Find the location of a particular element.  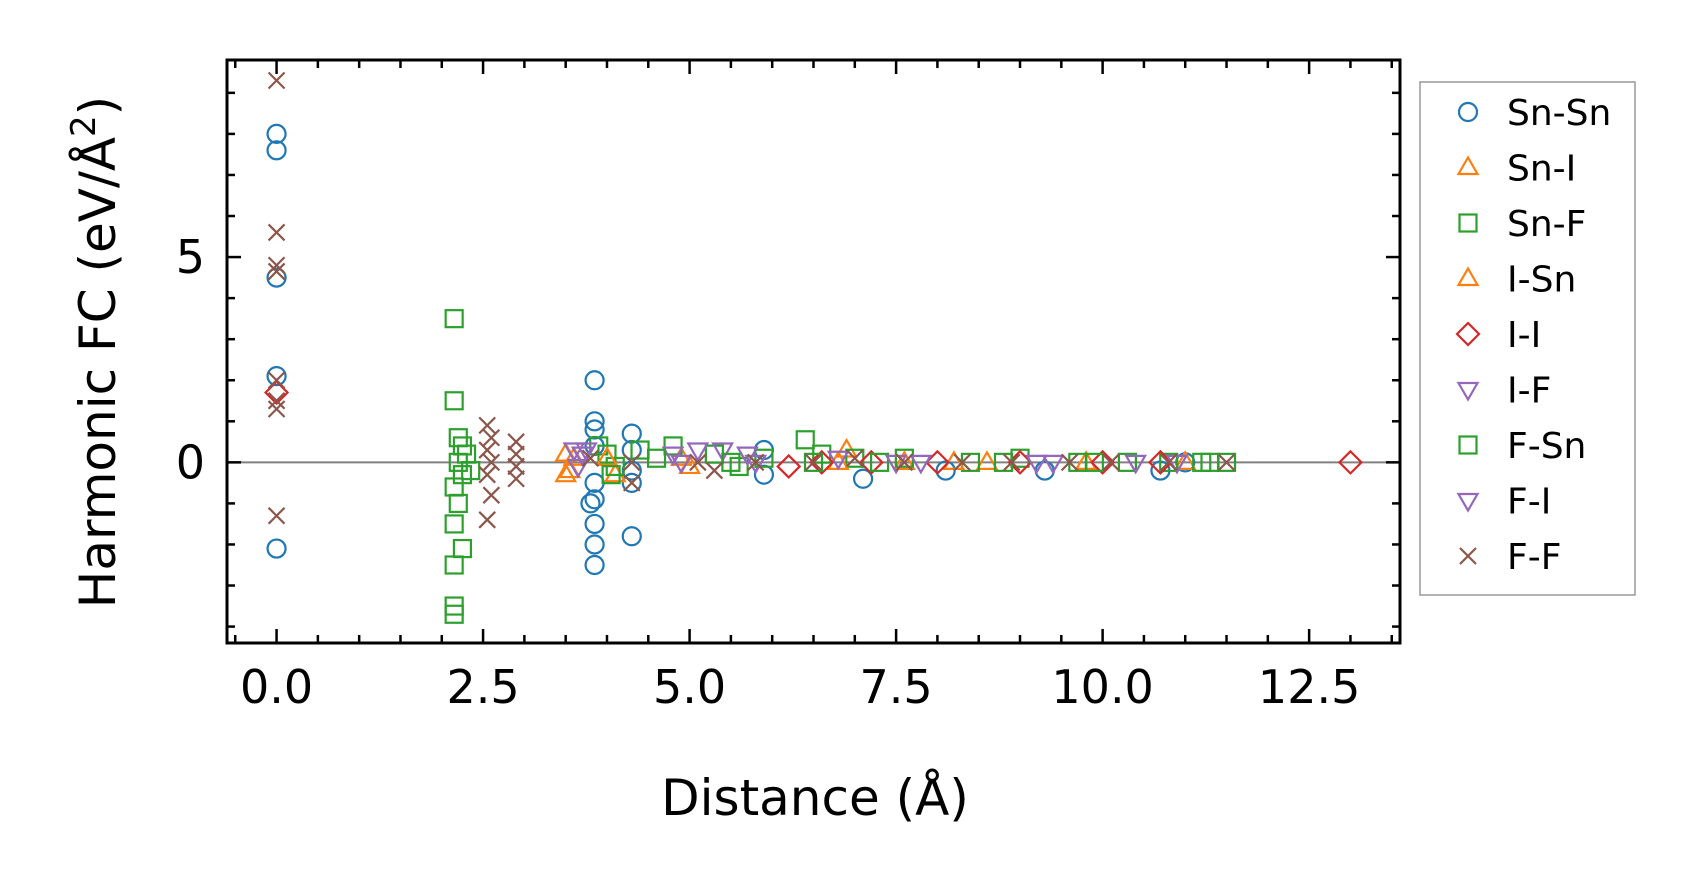

legend-entry: I-I is located at coordinates (1498, 335).